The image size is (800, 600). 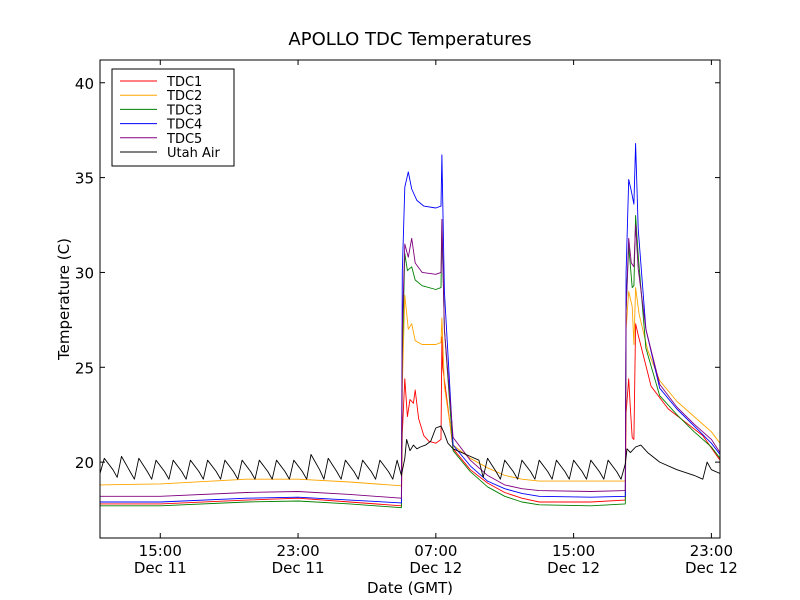 I want to click on y-tick-label: 30, so click(x=84, y=273).